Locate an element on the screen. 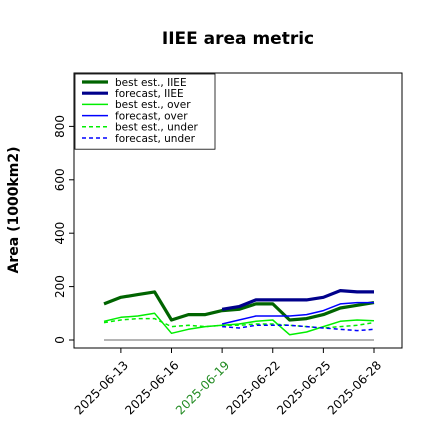 The height and width of the screenshot is (440, 440). legend-entry: forecast, under is located at coordinates (155, 139).